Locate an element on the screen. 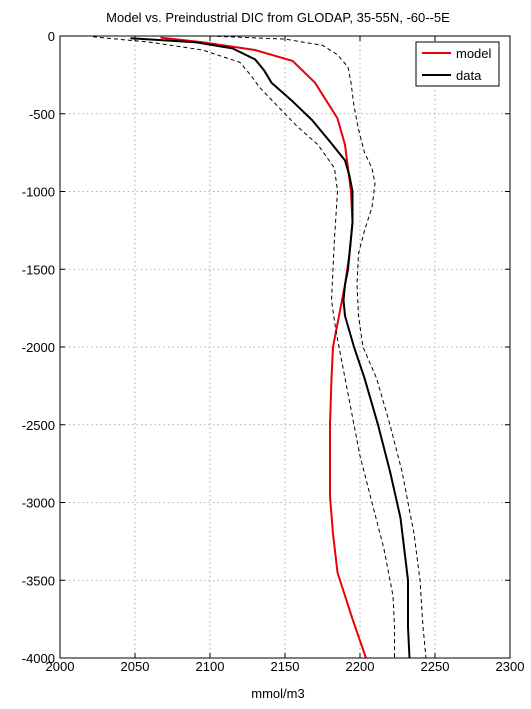  legend-box is located at coordinates (457, 64).